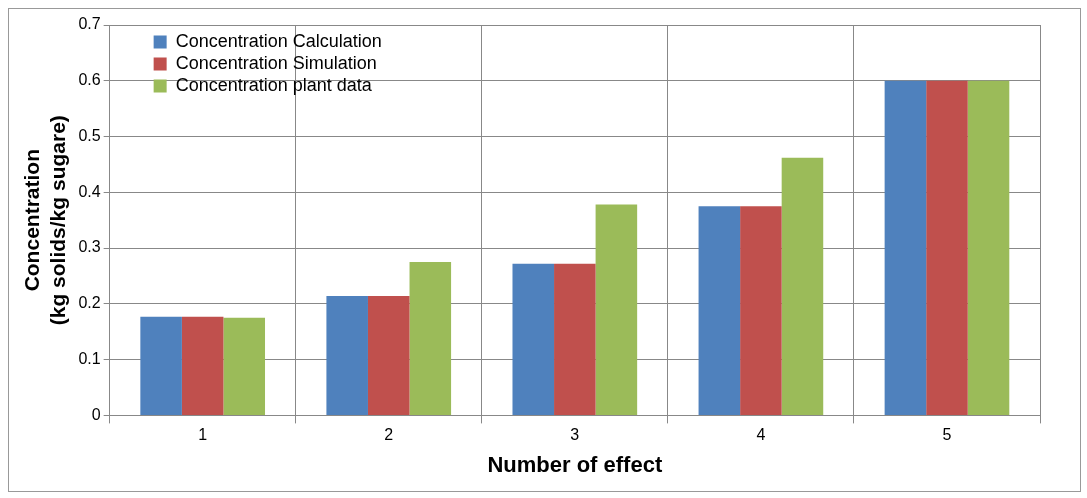  I want to click on legend-label: Concentration plant data, so click(274, 84).